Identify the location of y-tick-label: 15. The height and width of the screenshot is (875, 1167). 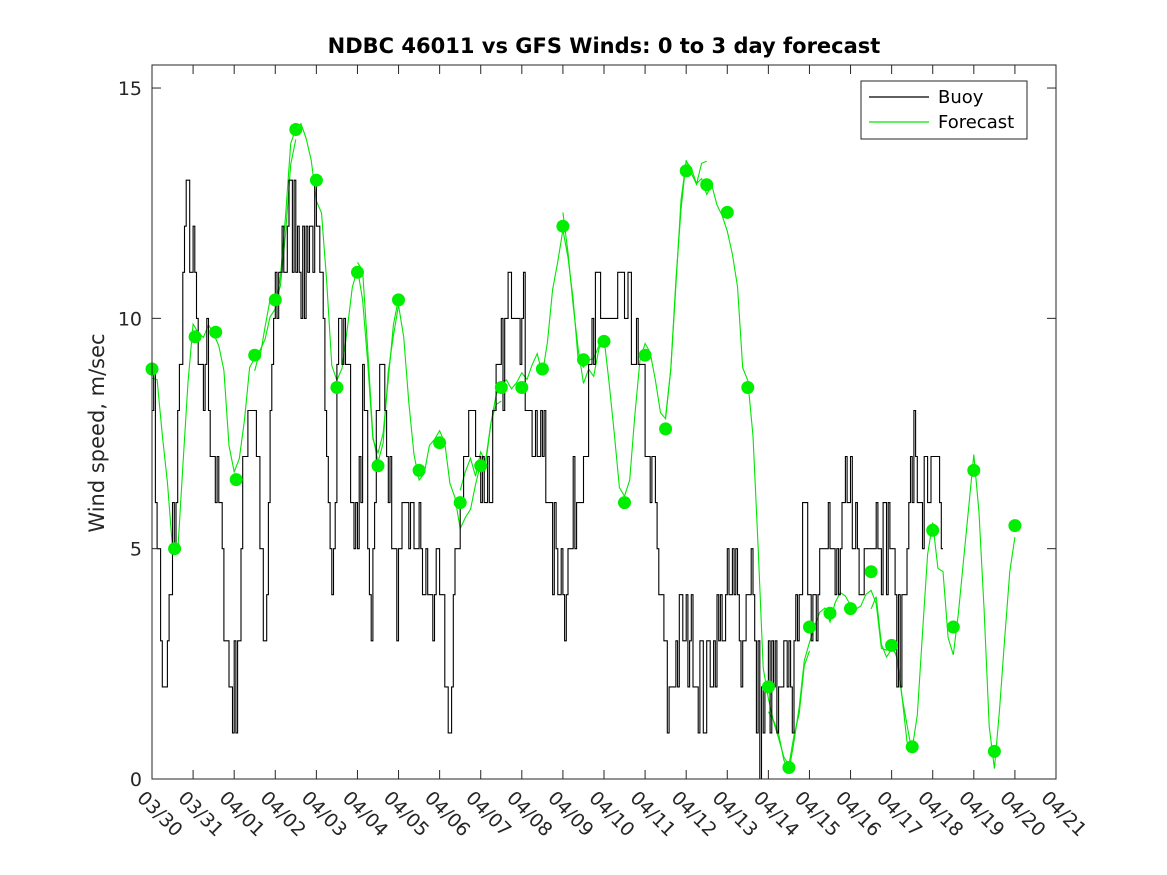
(130, 89).